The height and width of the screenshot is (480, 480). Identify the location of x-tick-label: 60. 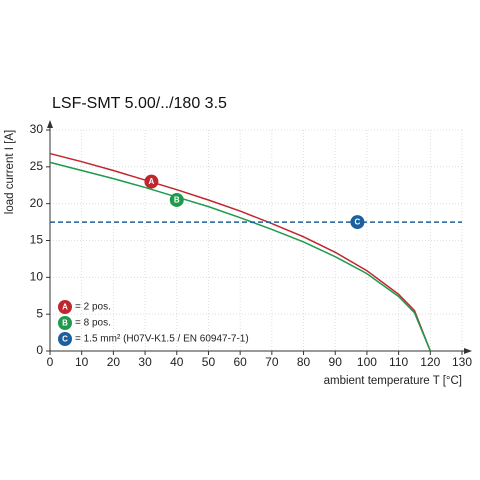
(240, 362).